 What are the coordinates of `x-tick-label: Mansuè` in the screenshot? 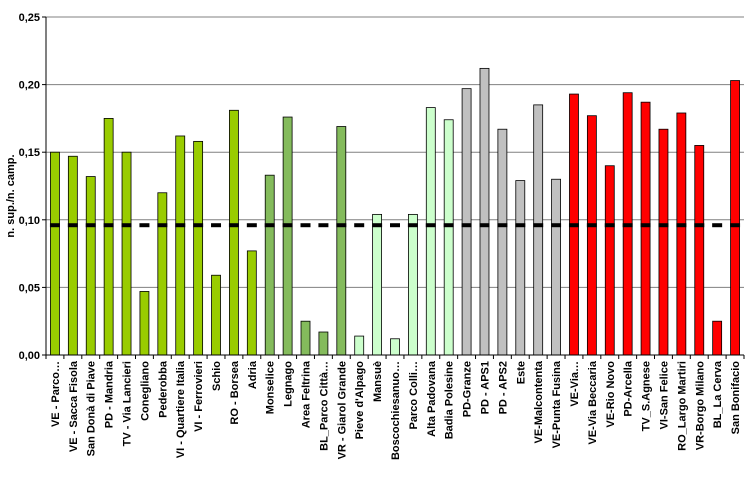 It's located at (378, 381).